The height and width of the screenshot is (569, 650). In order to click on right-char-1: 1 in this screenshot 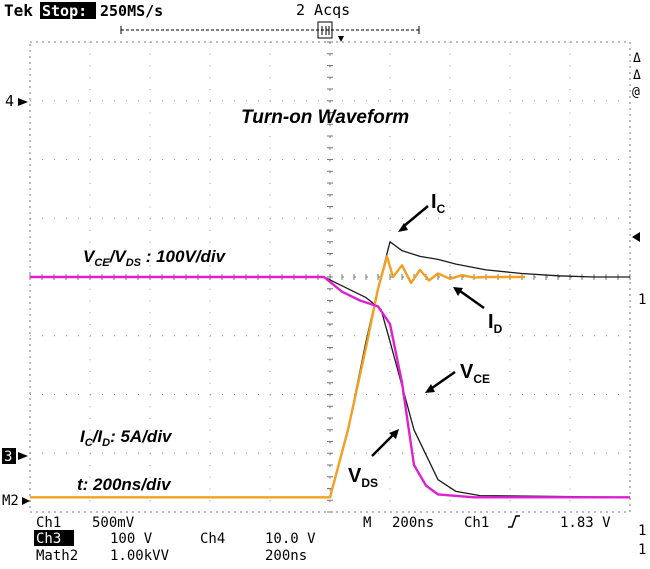, I will do `click(642, 531)`.